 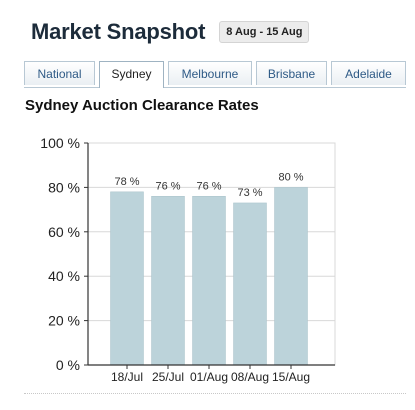 What do you see at coordinates (291, 377) in the screenshot?
I see `x-tick-label: 15/Aug` at bounding box center [291, 377].